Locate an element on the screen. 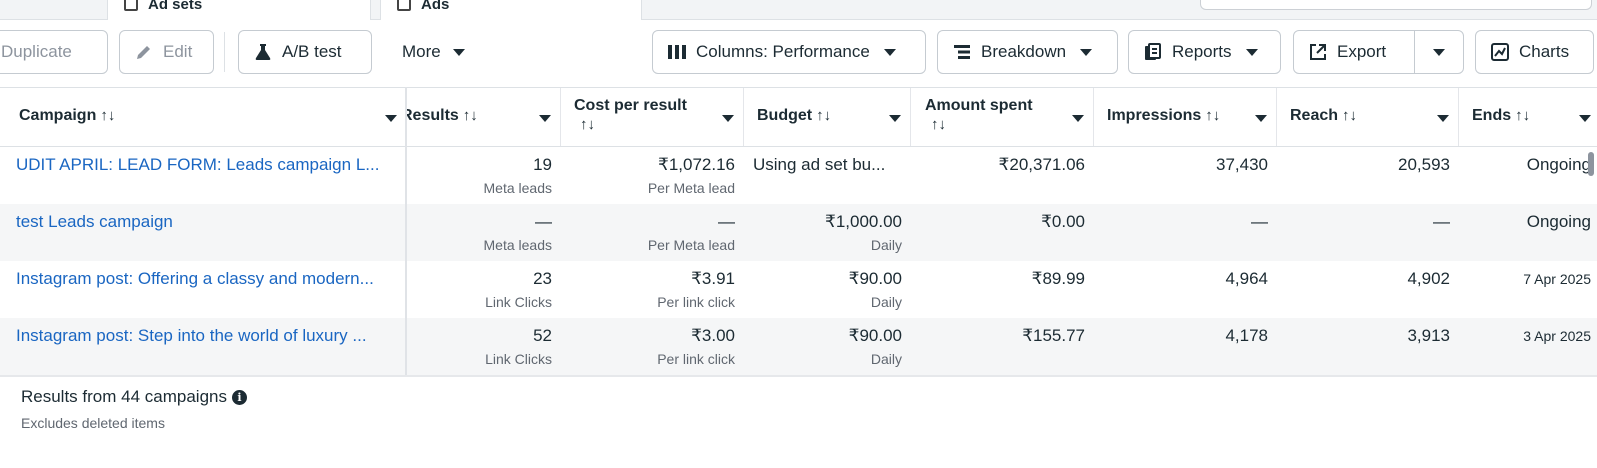 This screenshot has width=1597, height=468. results-cell: — Meta leads is located at coordinates (484, 232).